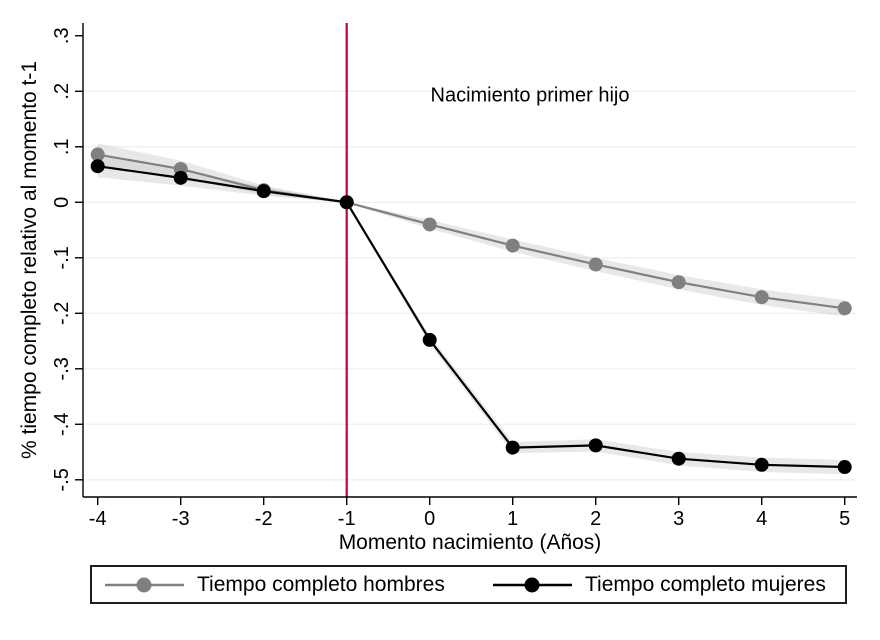  I want to click on x-tick-label: -3, so click(181, 519).